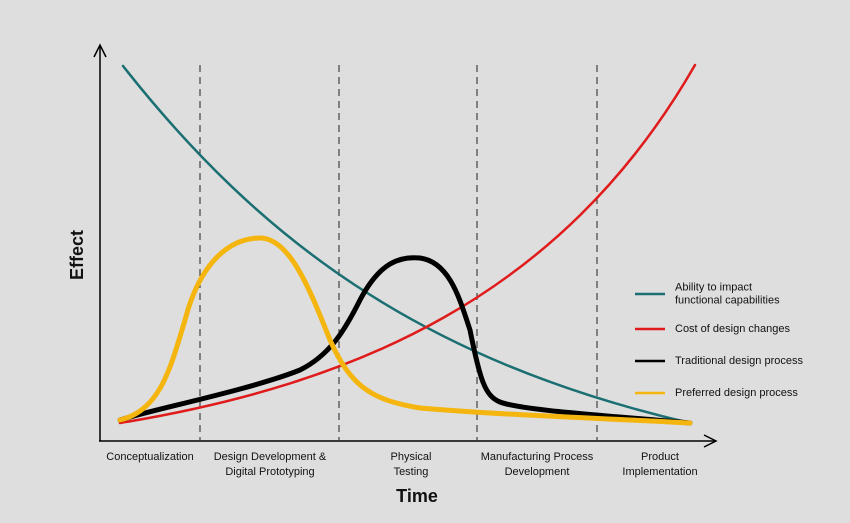 This screenshot has height=523, width=850. I want to click on legend-label: Ability to impact, so click(713, 287).